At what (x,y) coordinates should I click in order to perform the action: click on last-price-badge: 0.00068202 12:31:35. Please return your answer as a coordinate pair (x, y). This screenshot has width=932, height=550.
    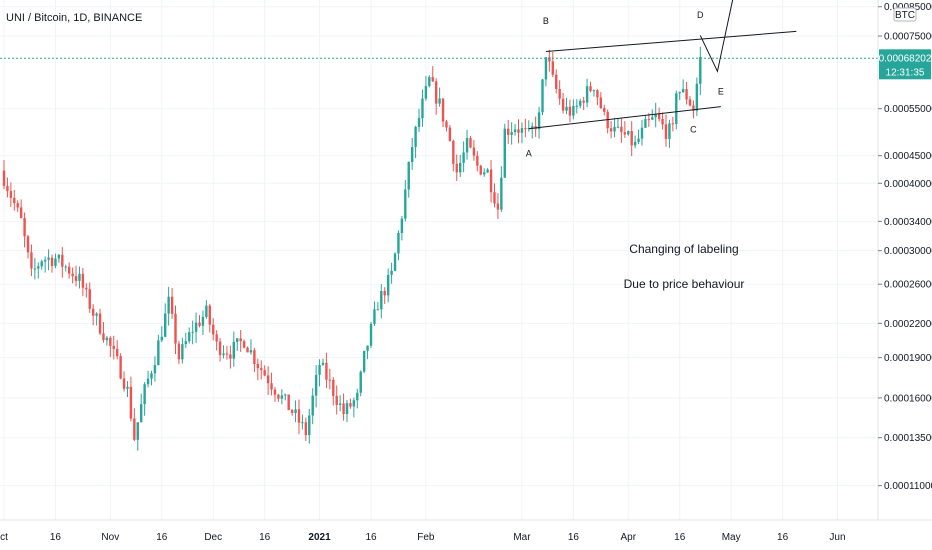
    Looking at the image, I should click on (905, 64).